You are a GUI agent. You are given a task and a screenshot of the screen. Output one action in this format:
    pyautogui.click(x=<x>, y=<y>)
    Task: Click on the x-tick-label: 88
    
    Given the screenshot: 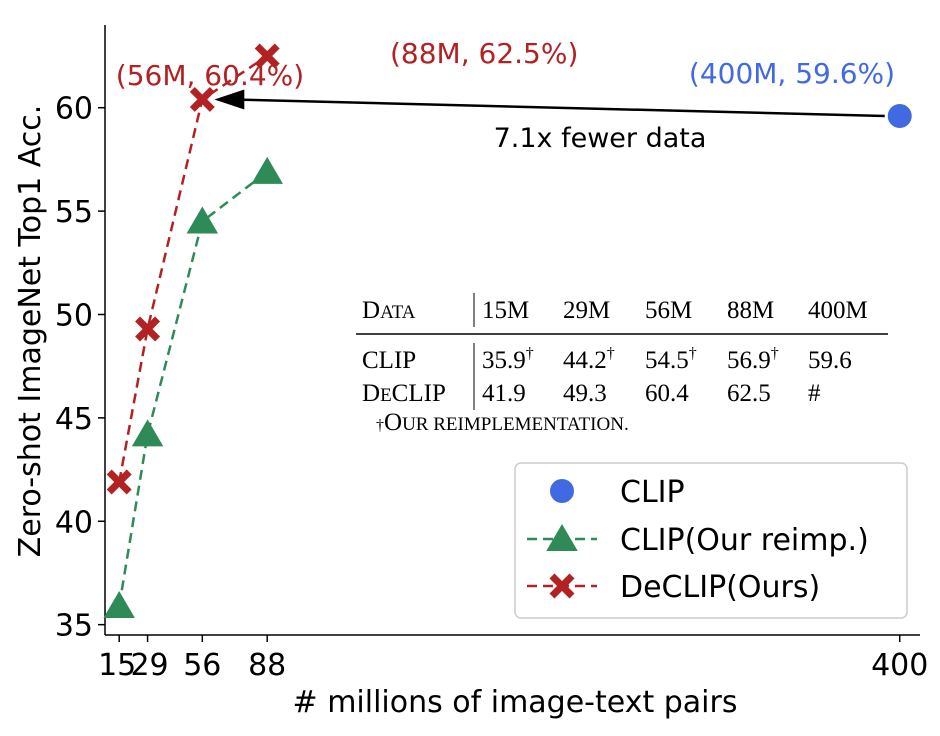 What is the action you would take?
    pyautogui.click(x=267, y=665)
    